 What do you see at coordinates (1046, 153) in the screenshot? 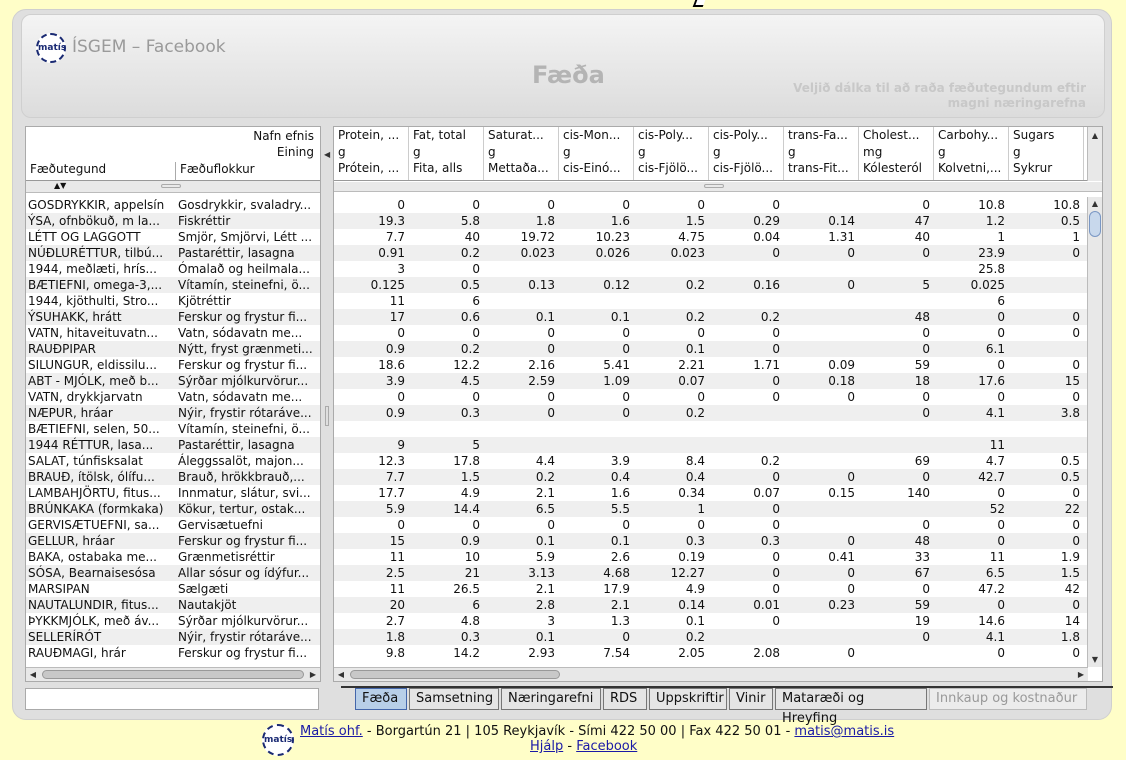
I see `col-header-nutrient: Sugars g Sykrur` at bounding box center [1046, 153].